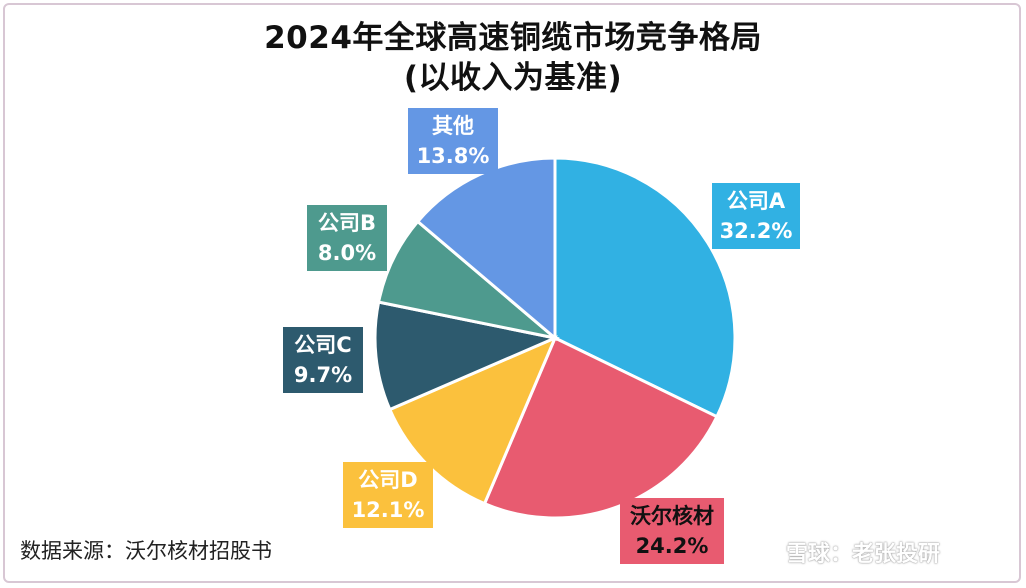  What do you see at coordinates (756, 231) in the screenshot?
I see `label-company-a-value: 32.2%` at bounding box center [756, 231].